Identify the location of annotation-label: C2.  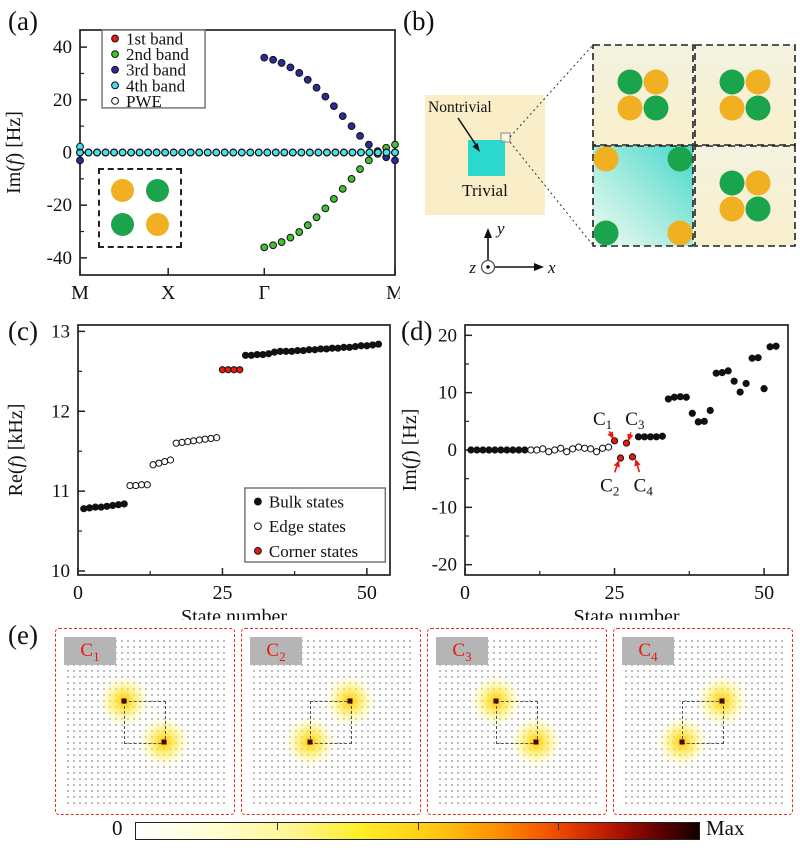
(609, 487).